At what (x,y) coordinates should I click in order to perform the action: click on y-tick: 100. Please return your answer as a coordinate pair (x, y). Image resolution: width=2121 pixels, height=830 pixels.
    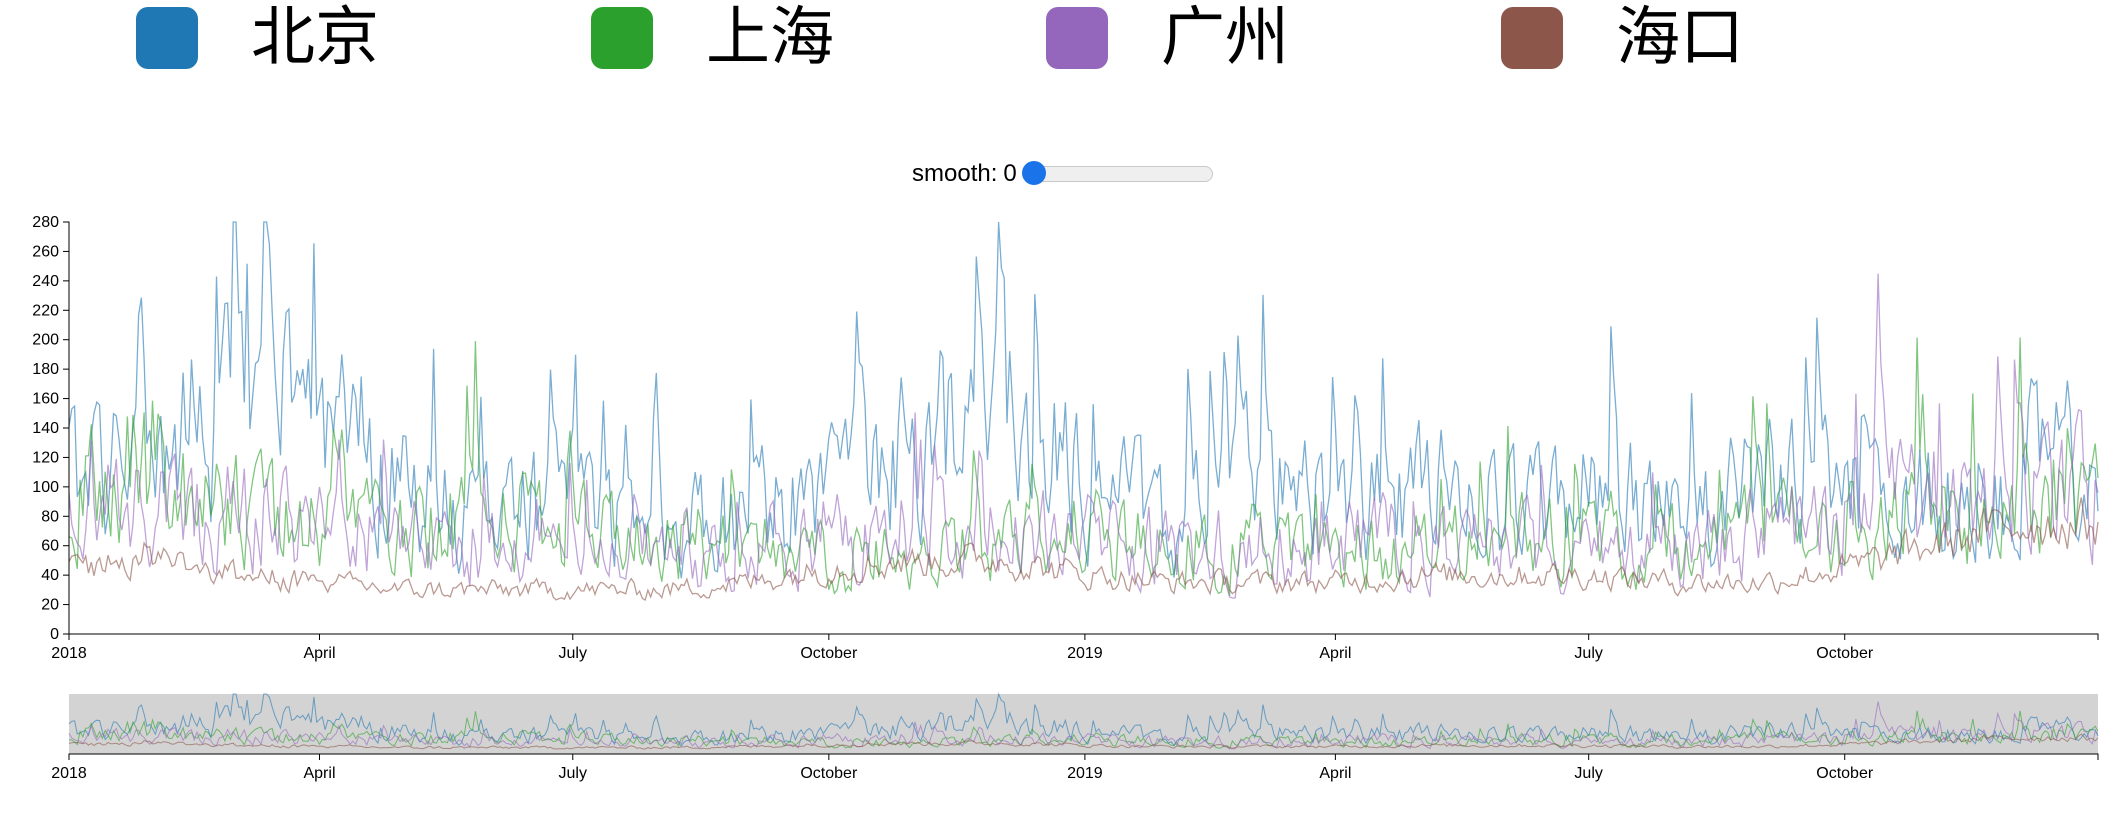
    Looking at the image, I should click on (50, 487).